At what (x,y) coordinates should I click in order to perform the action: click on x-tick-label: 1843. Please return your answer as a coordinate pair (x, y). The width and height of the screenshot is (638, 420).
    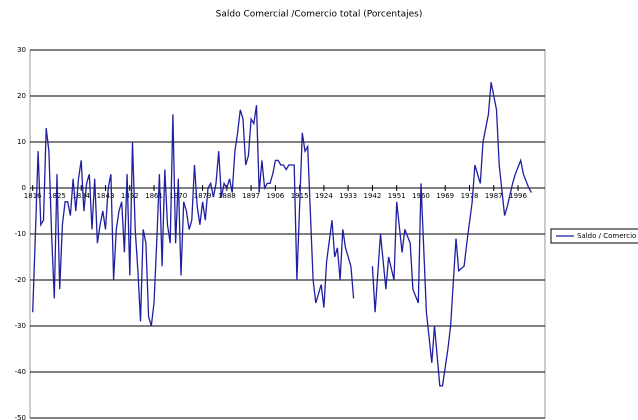
    Looking at the image, I should click on (106, 196).